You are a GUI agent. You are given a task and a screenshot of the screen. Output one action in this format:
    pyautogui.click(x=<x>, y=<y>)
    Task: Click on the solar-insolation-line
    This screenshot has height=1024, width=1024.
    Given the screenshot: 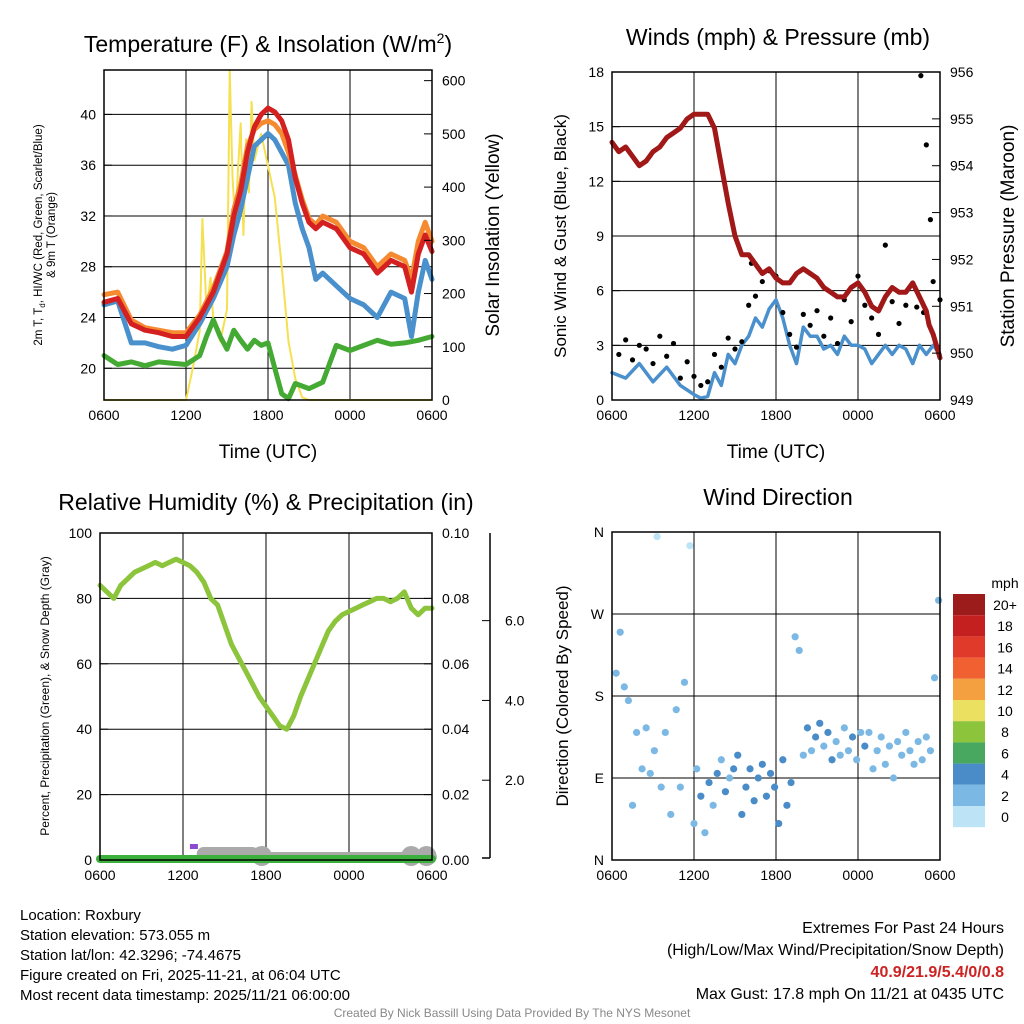 What is the action you would take?
    pyautogui.click(x=268, y=235)
    